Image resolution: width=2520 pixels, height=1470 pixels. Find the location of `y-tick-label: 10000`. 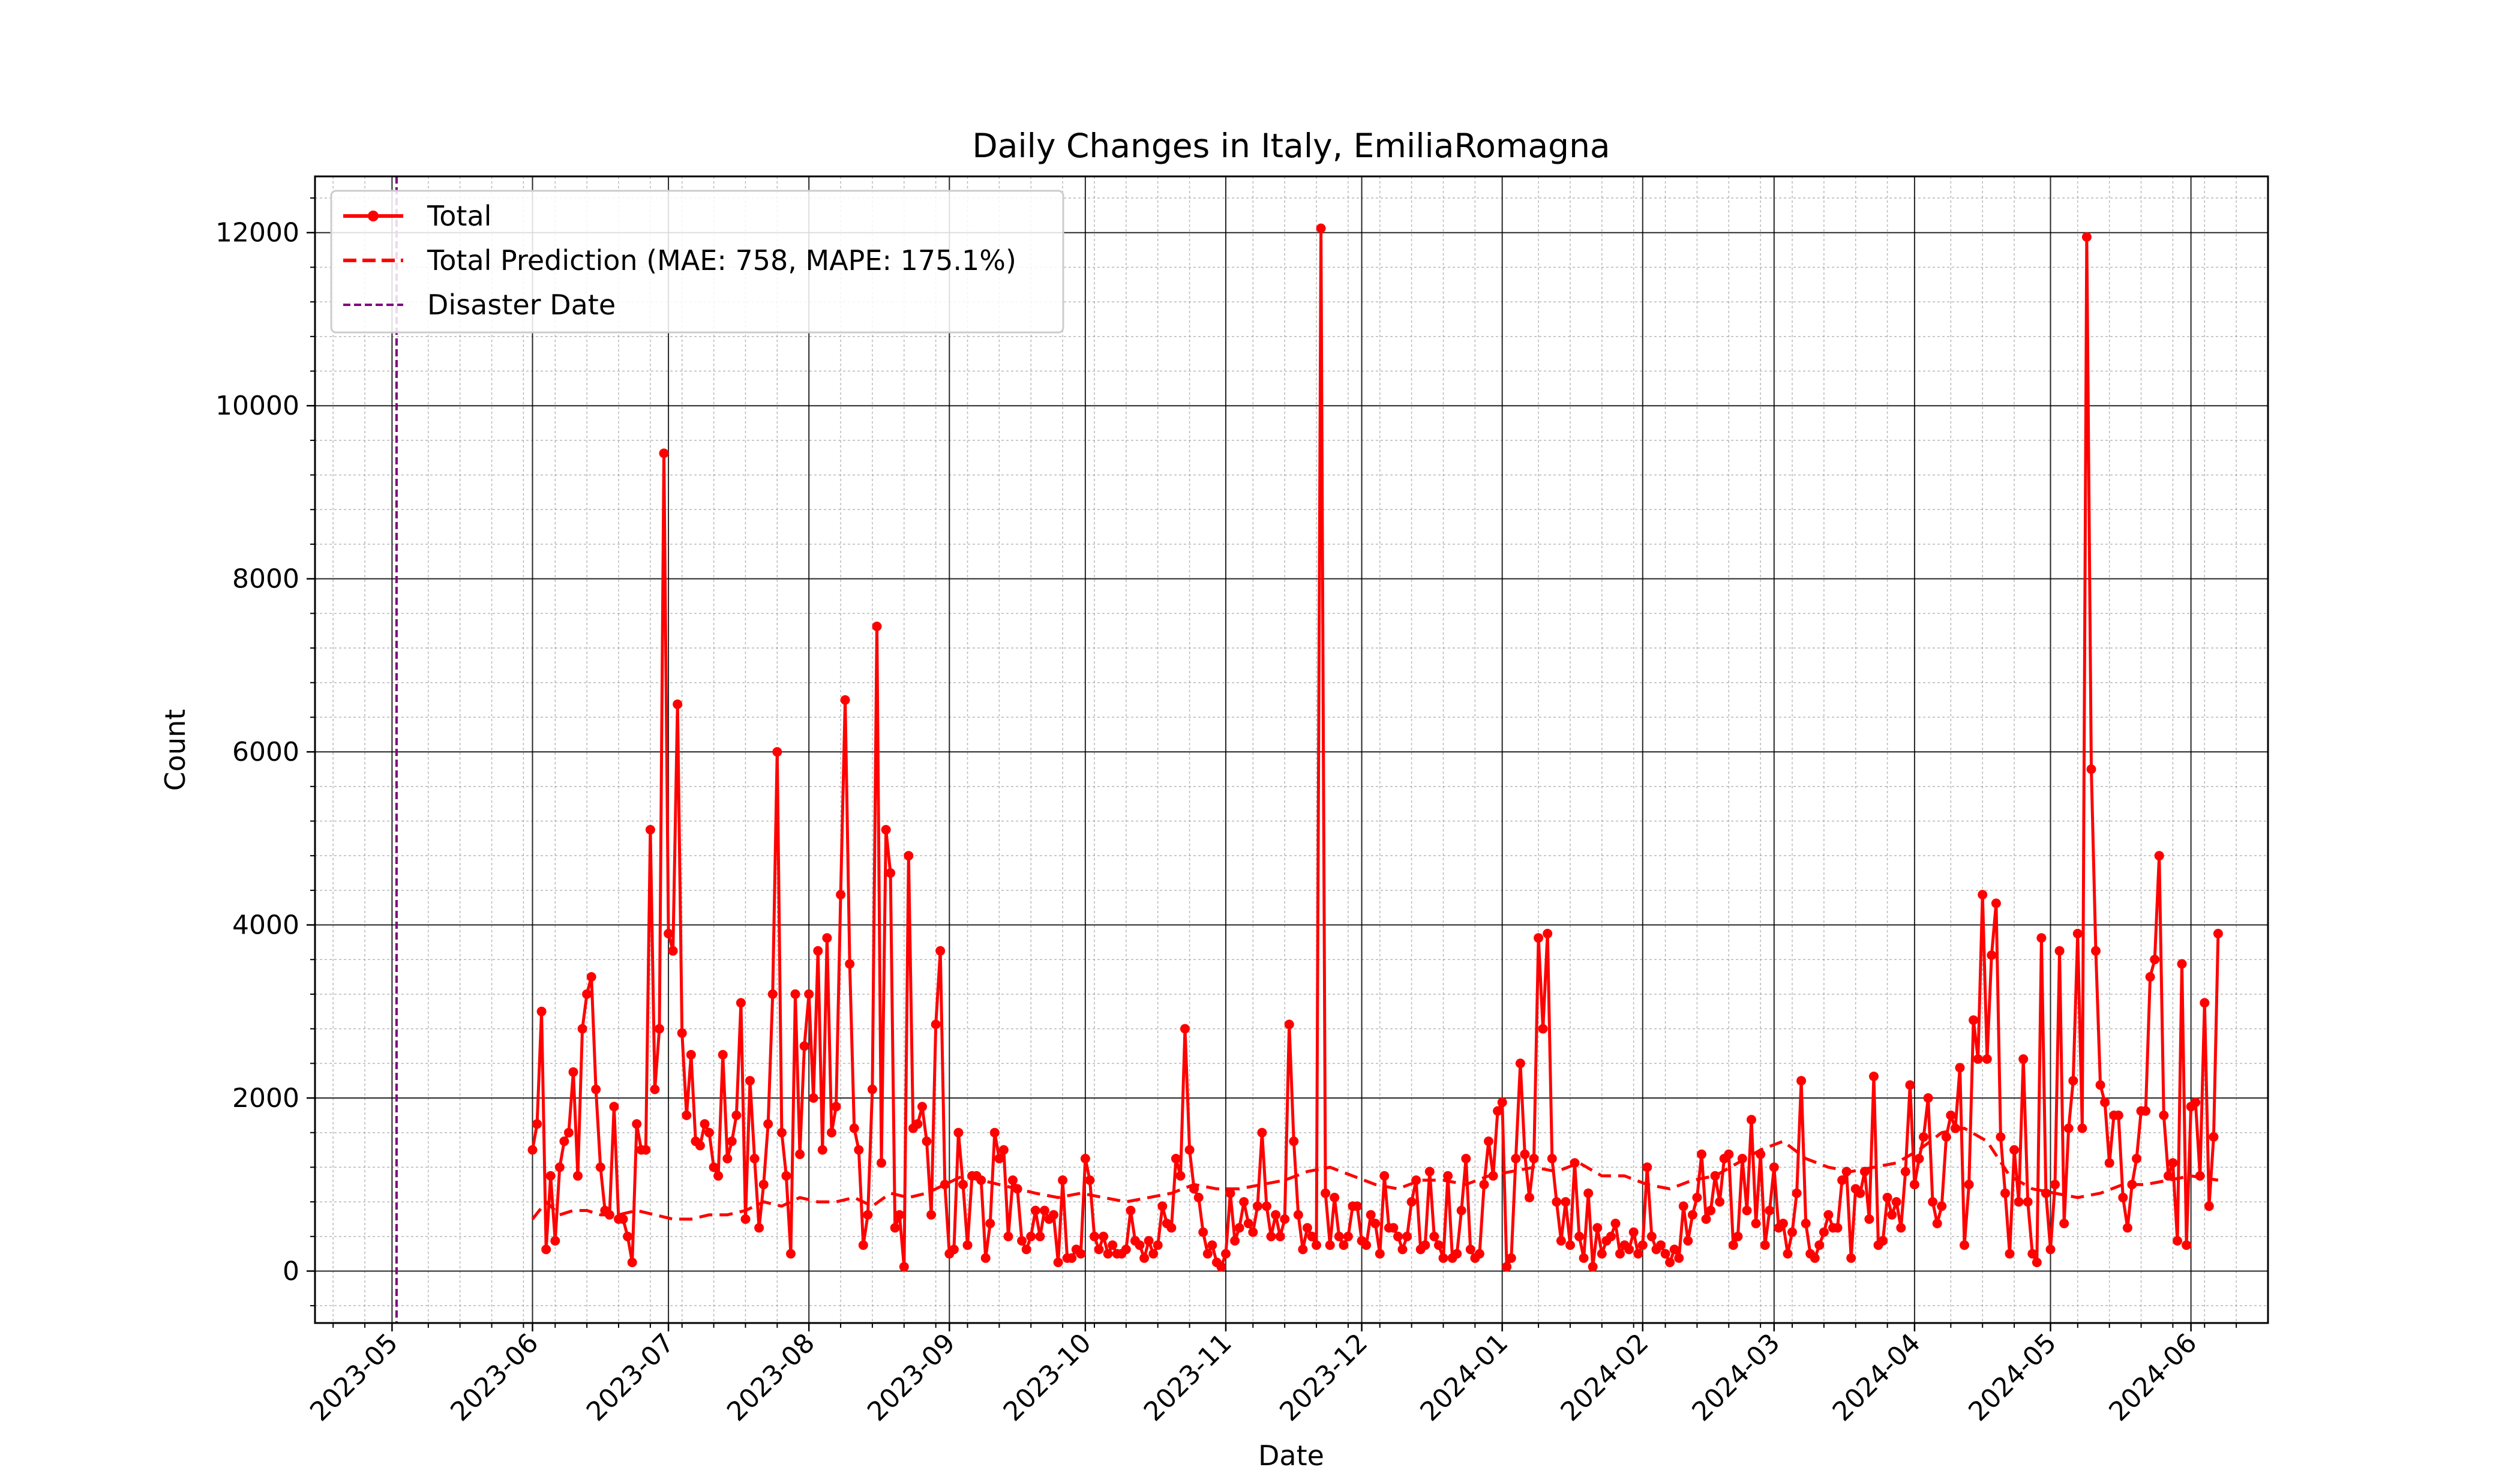

y-tick-label: 10000 is located at coordinates (257, 406).